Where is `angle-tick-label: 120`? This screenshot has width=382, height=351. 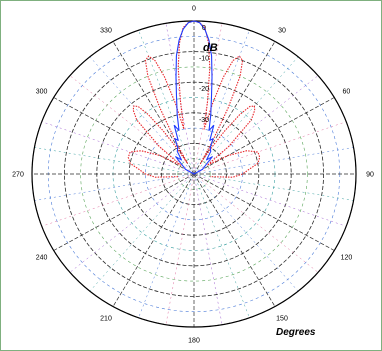
angle-tick-label: 120 is located at coordinates (347, 258).